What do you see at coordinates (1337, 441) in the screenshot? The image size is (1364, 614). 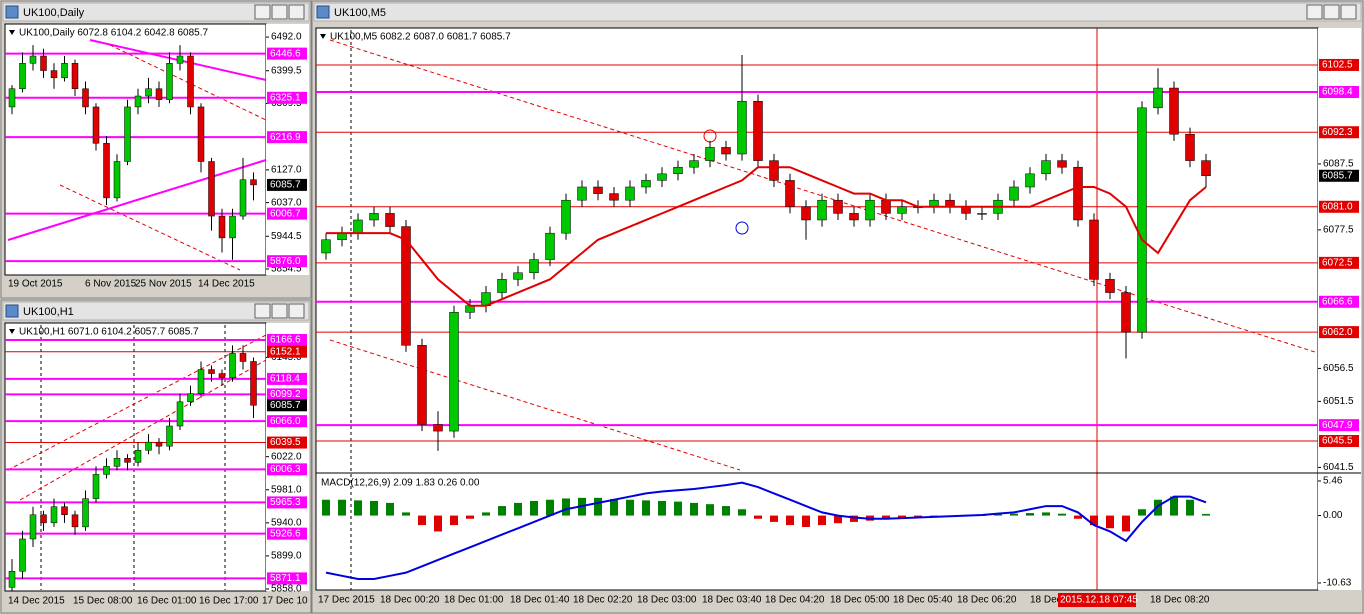 I see `level-label: 6045.5` at bounding box center [1337, 441].